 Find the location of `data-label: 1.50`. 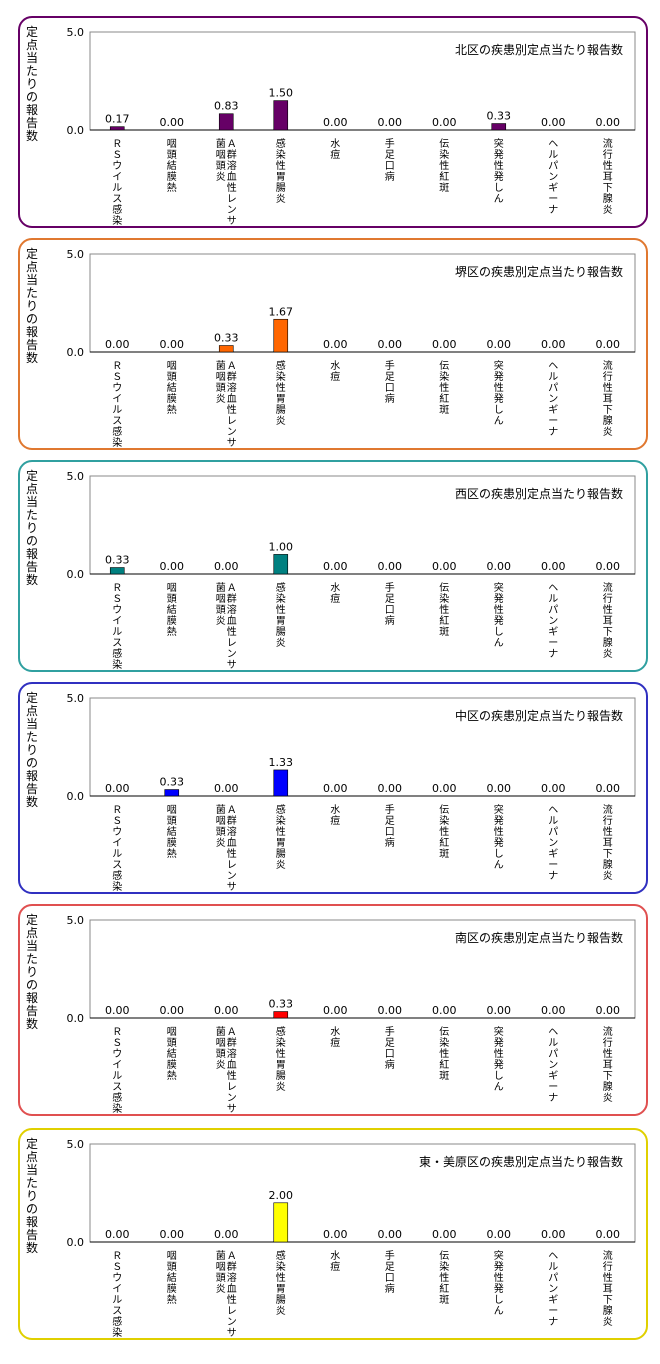

data-label: 1.50 is located at coordinates (281, 93).